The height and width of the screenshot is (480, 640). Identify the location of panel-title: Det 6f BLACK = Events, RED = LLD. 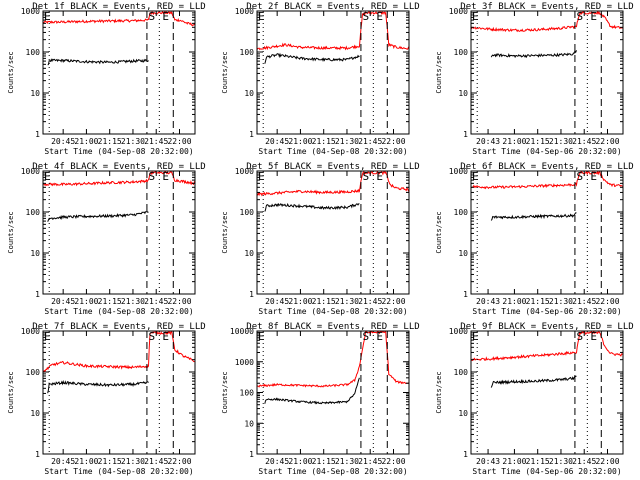
(546, 167).